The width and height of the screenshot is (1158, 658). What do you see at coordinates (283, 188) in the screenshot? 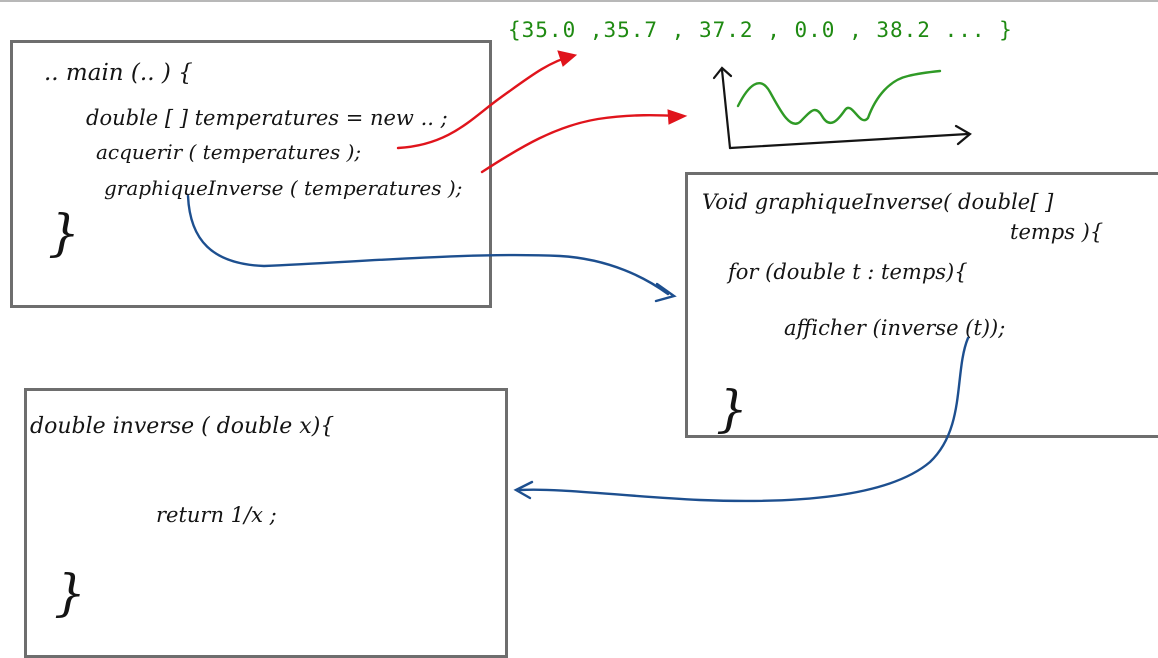
I see `graphique-inverse-call: graphiqueInverse ( temperatures );` at bounding box center [283, 188].